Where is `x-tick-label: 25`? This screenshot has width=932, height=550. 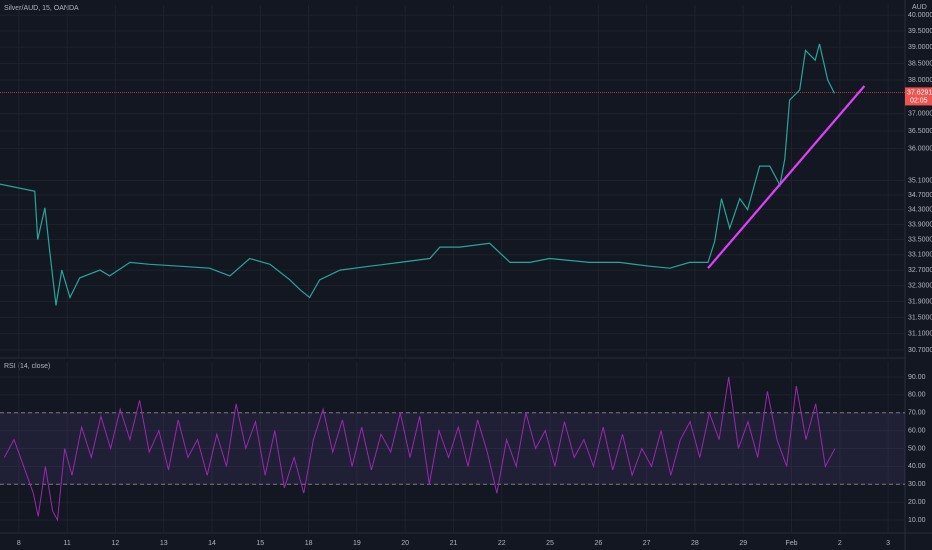
x-tick-label: 25 is located at coordinates (550, 543).